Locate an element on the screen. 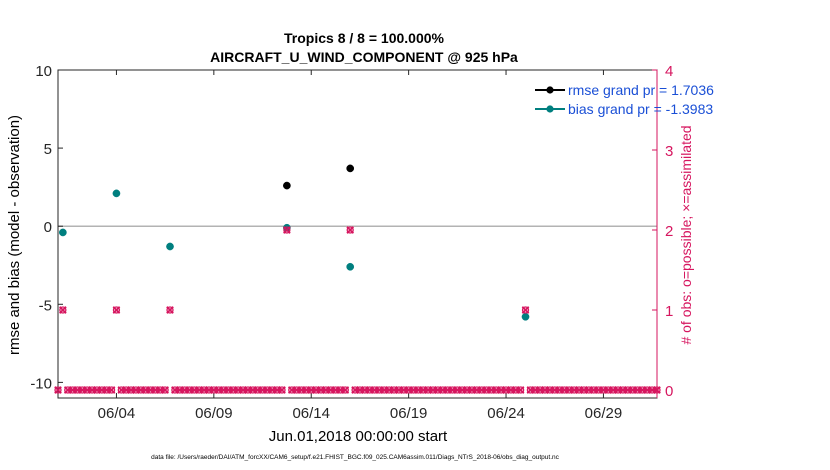 This screenshot has width=830, height=470. x-tick-label: 06/04 is located at coordinates (117, 413).